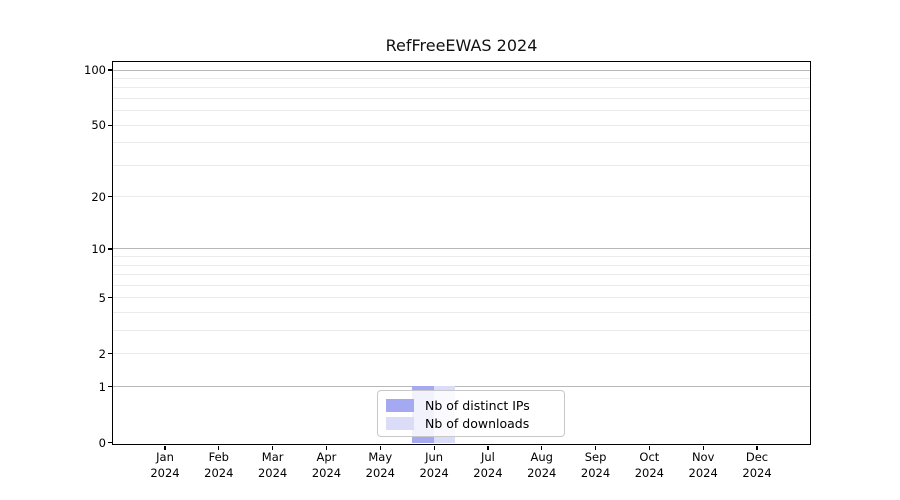 This screenshot has height=500, width=900. What do you see at coordinates (102, 442) in the screenshot?
I see `y-tick-label-0: 0` at bounding box center [102, 442].